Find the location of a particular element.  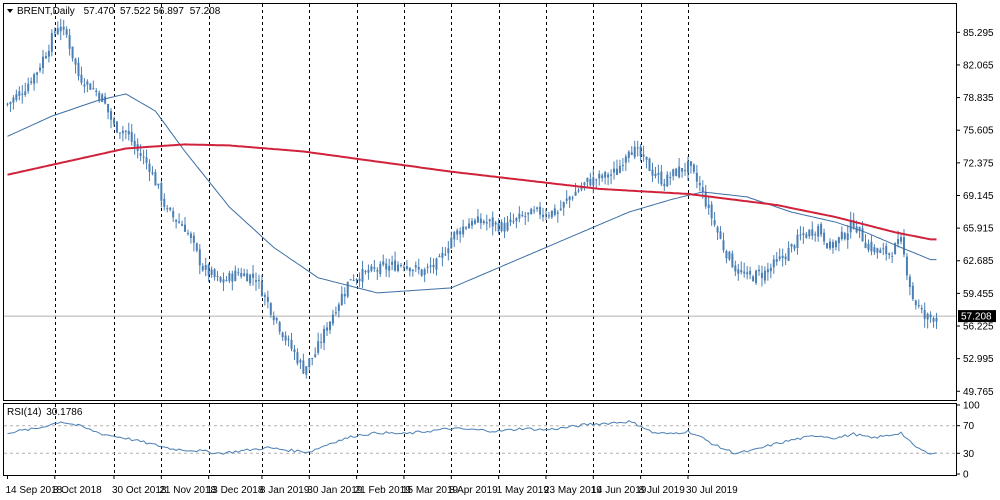

low-value: 56.897 is located at coordinates (168, 11).